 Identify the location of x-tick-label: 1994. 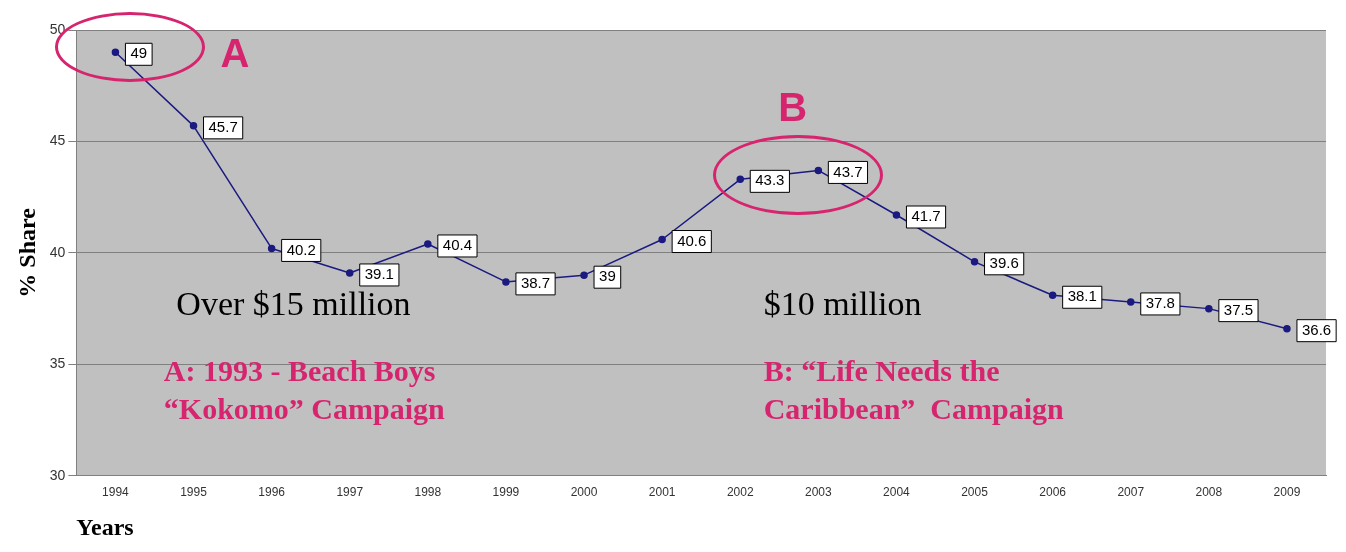
(116, 492).